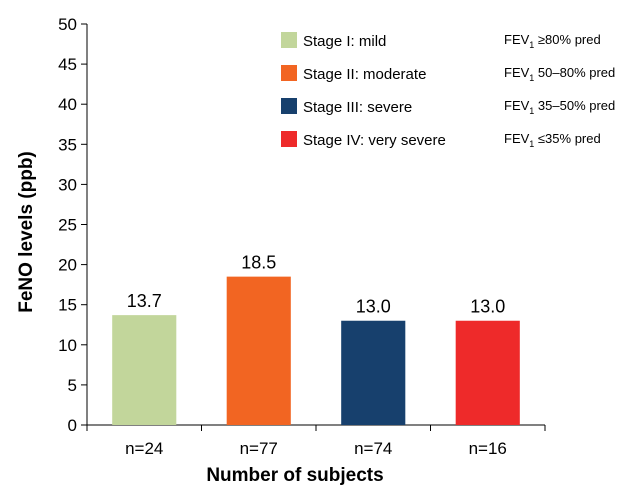 Image resolution: width=642 pixels, height=489 pixels. I want to click on y-tick-label: 30, so click(67, 184).